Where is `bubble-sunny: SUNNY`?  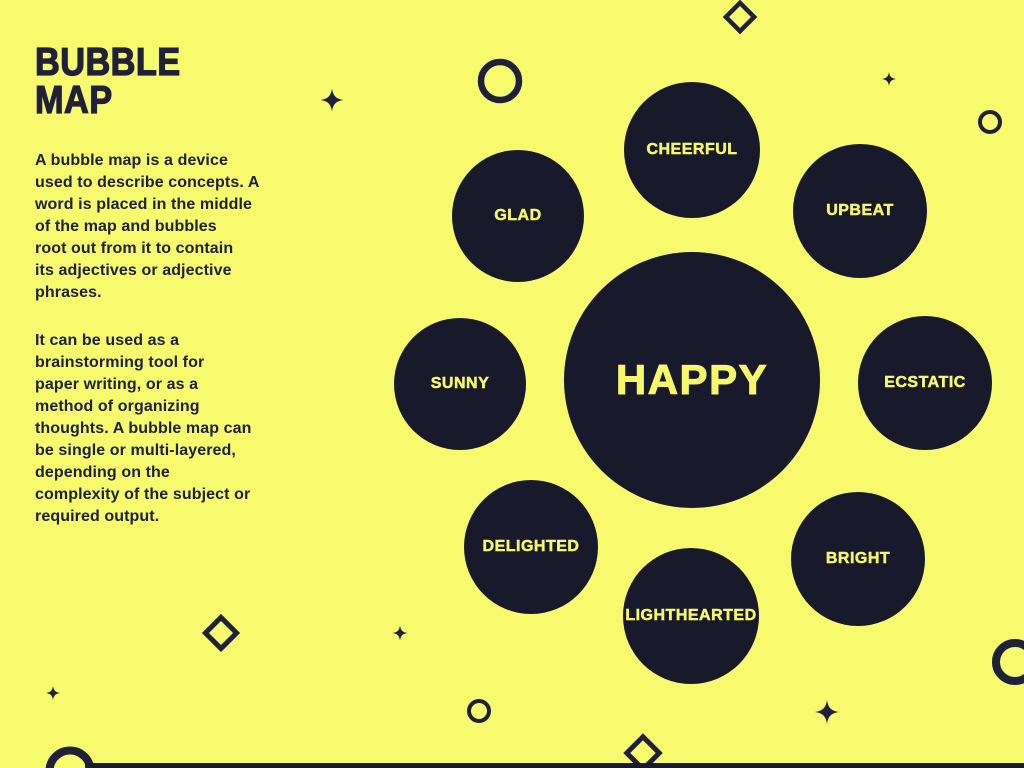
bubble-sunny: SUNNY is located at coordinates (460, 384).